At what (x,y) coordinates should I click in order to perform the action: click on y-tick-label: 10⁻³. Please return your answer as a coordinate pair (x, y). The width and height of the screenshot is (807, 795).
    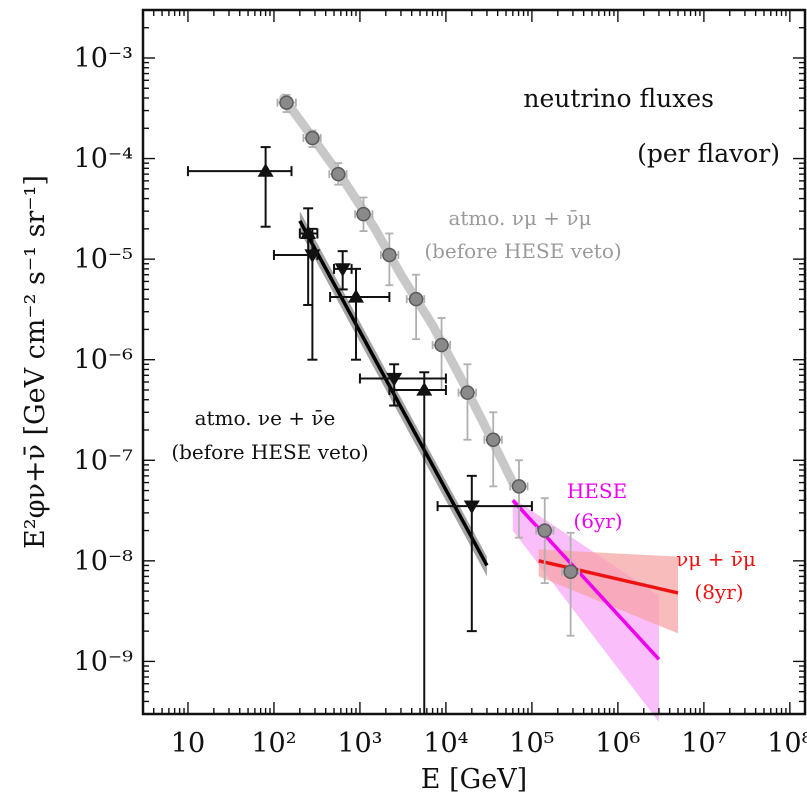
    Looking at the image, I should click on (103, 58).